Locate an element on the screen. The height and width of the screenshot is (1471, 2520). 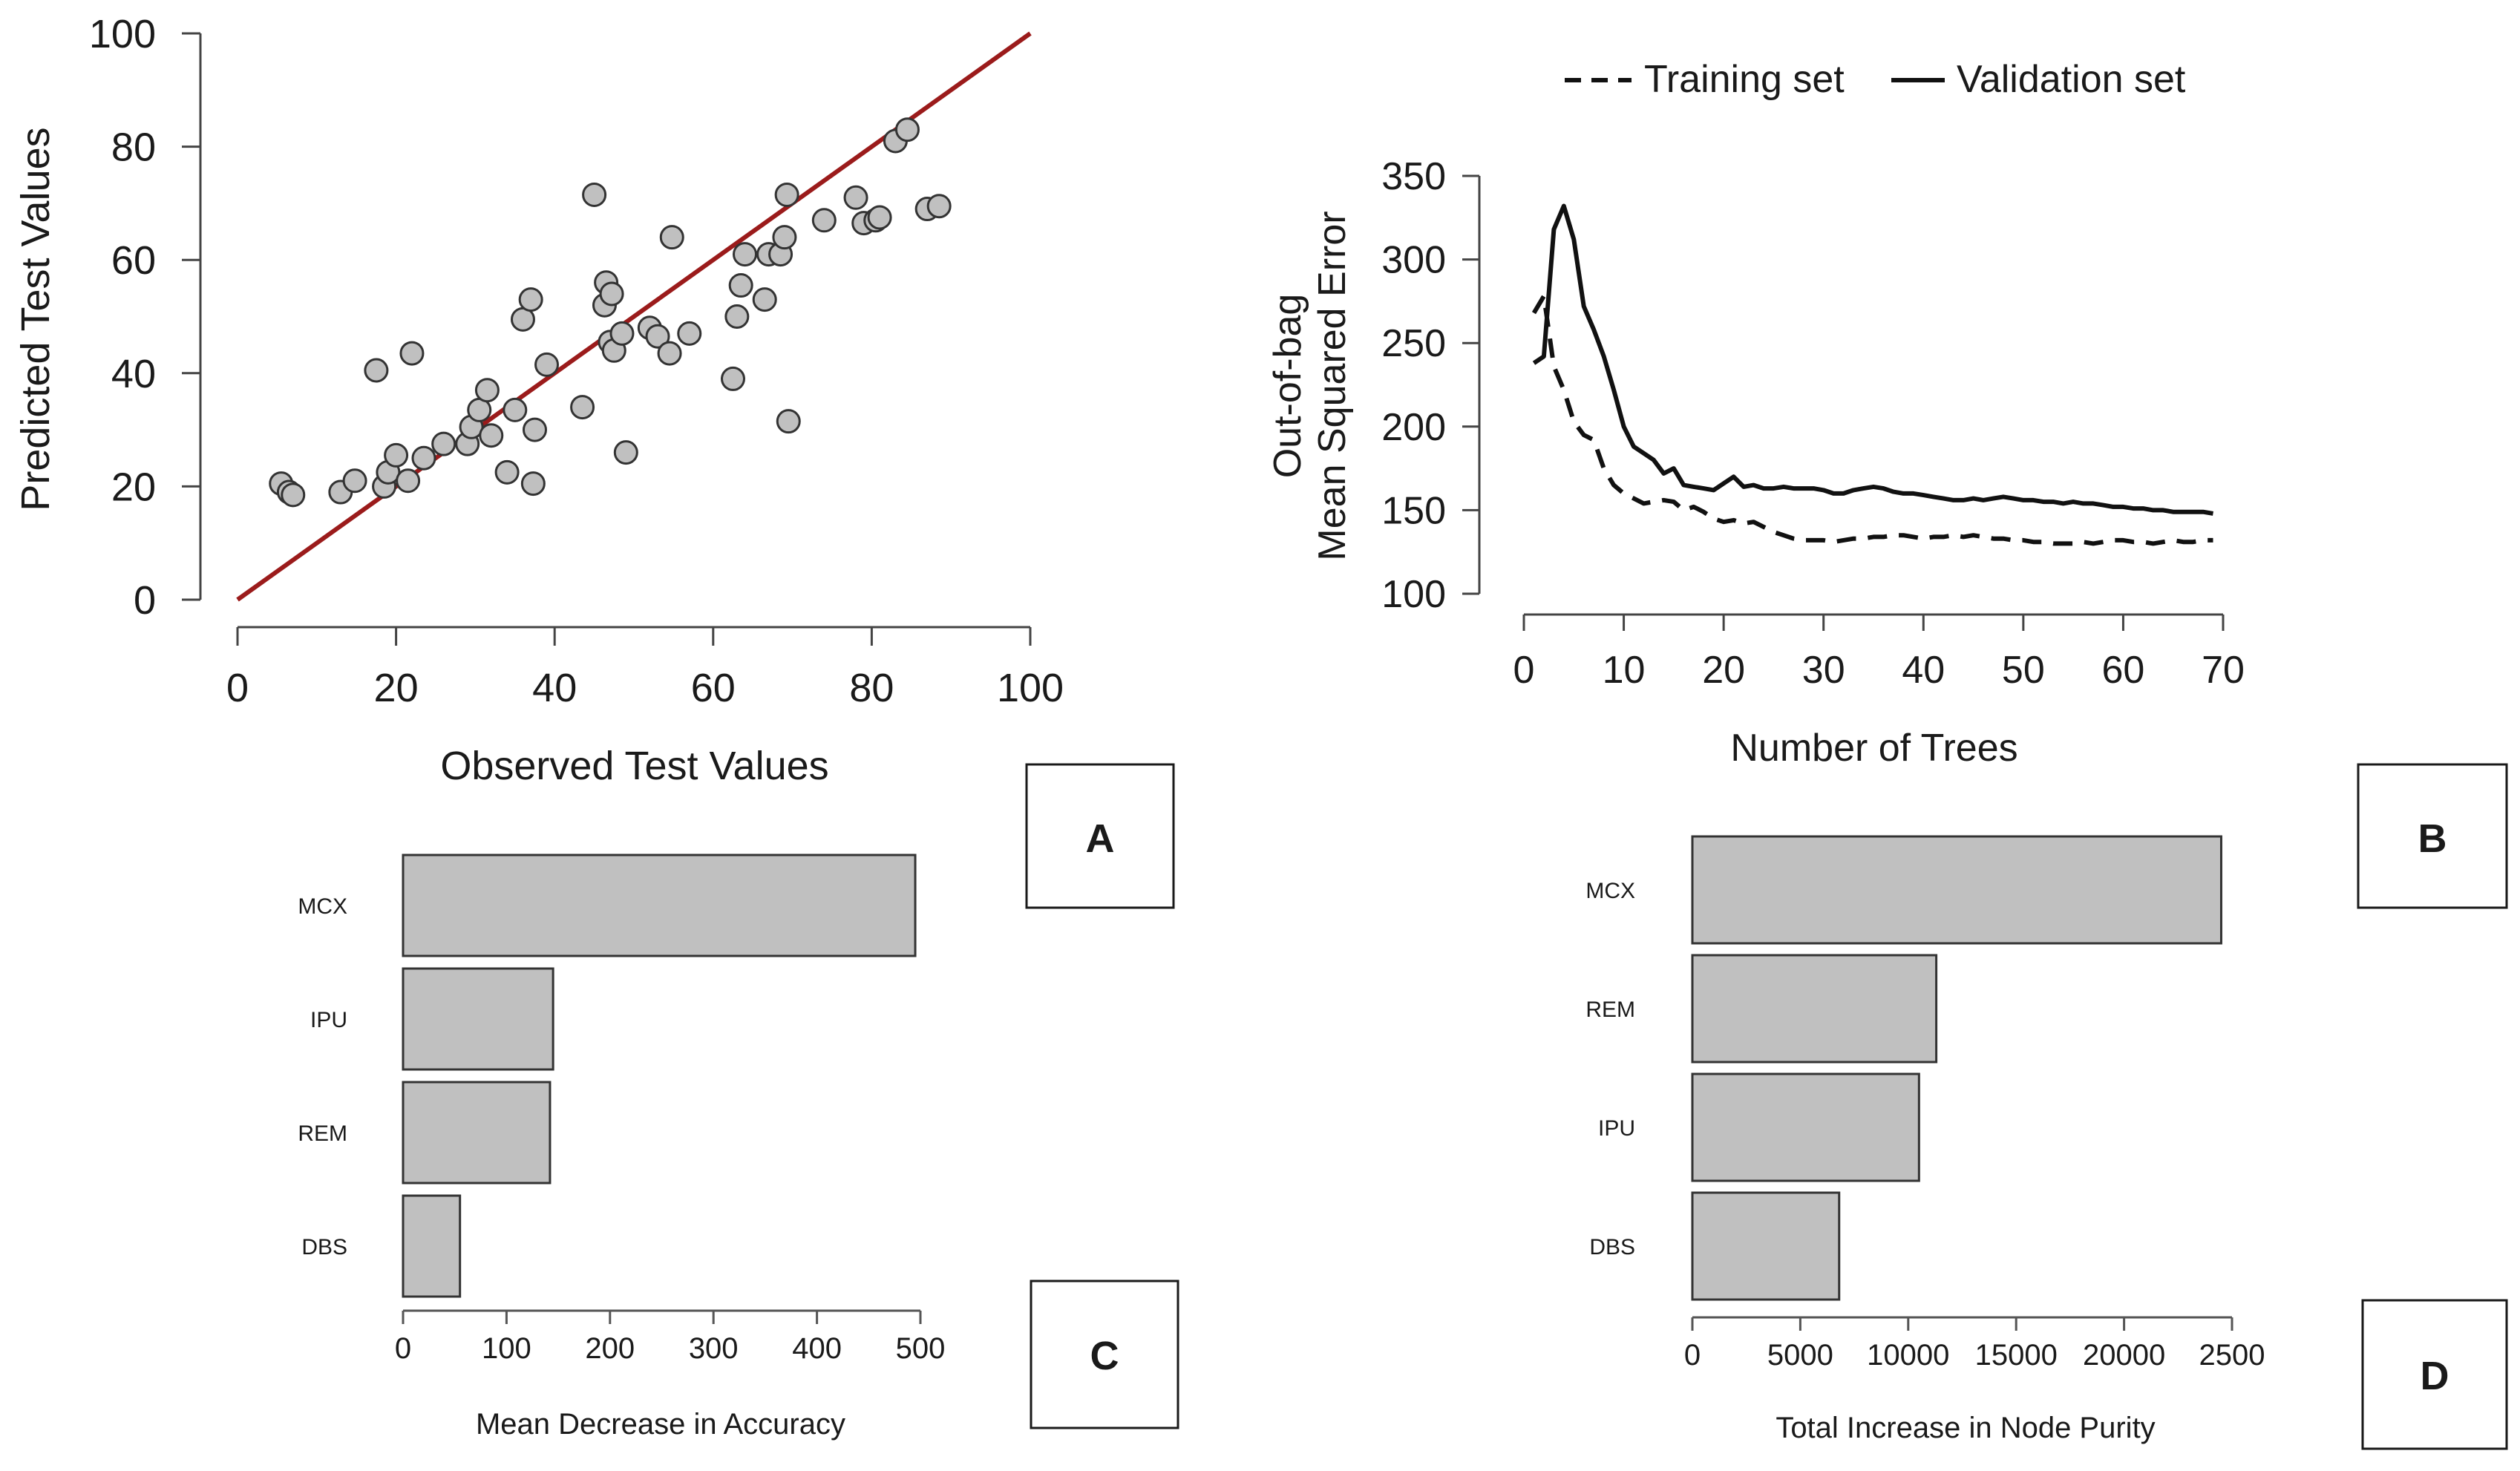
panel-label-d: D is located at coordinates (2435, 1374).